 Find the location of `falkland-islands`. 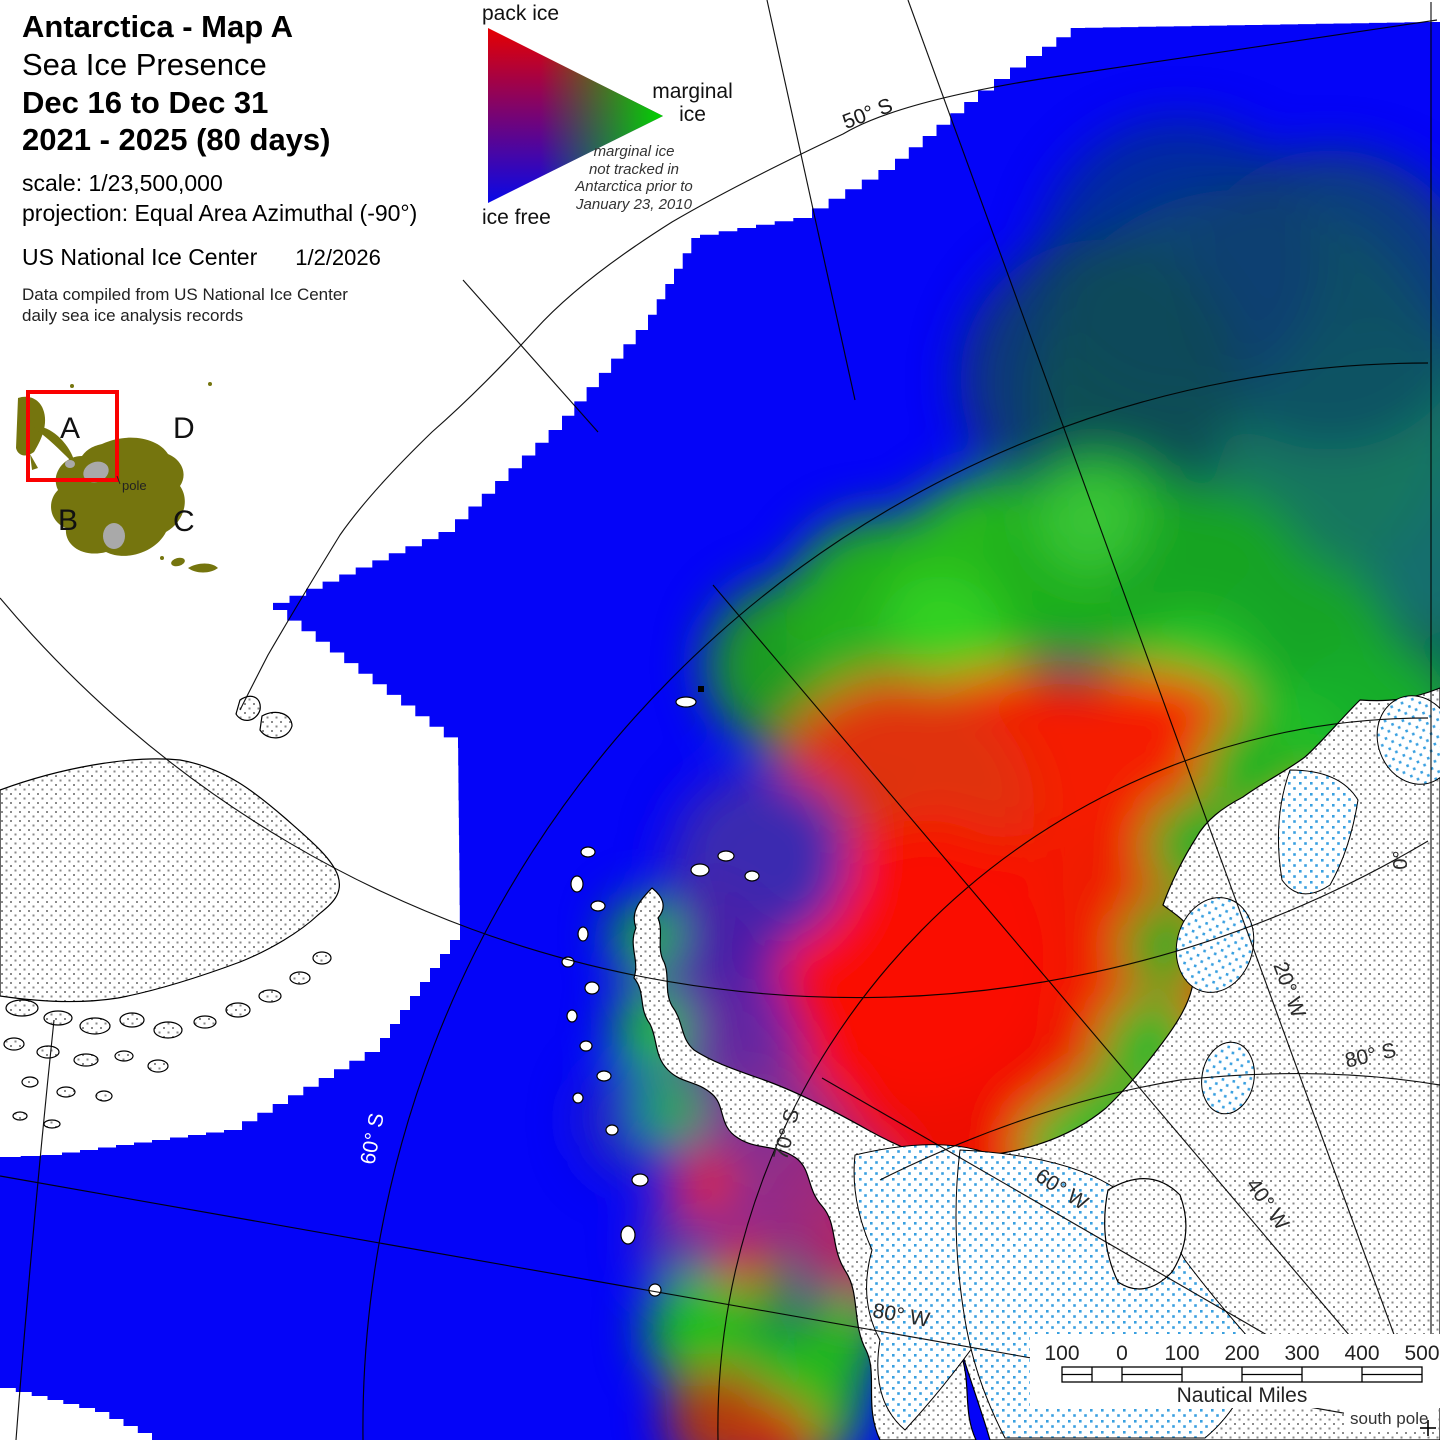

falkland-islands is located at coordinates (264, 717).